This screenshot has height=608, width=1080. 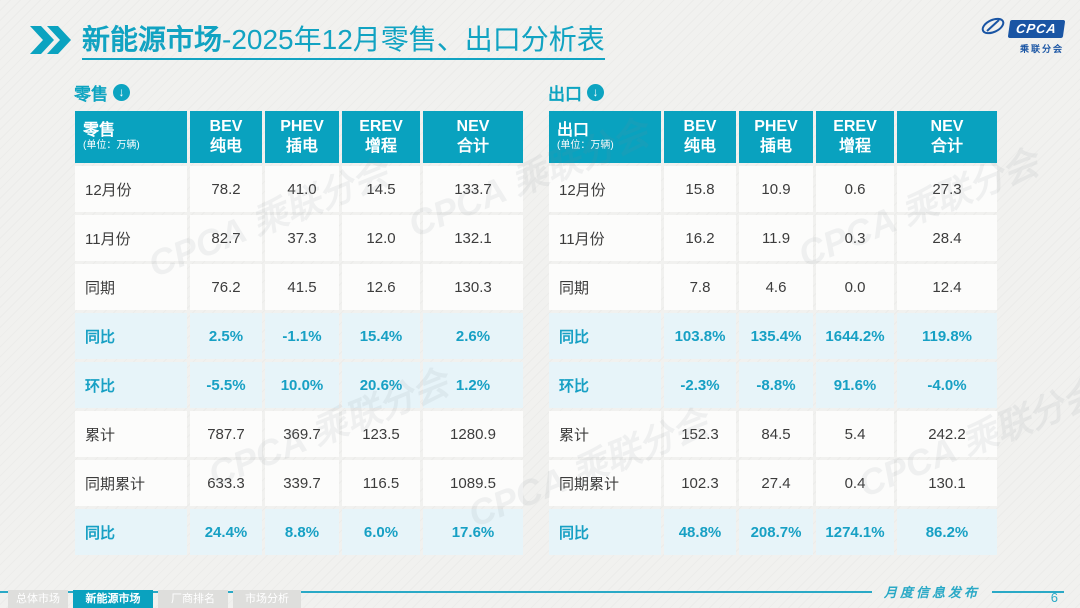 What do you see at coordinates (193, 599) in the screenshot?
I see `tab-manufacturer-ranking: 厂商排名` at bounding box center [193, 599].